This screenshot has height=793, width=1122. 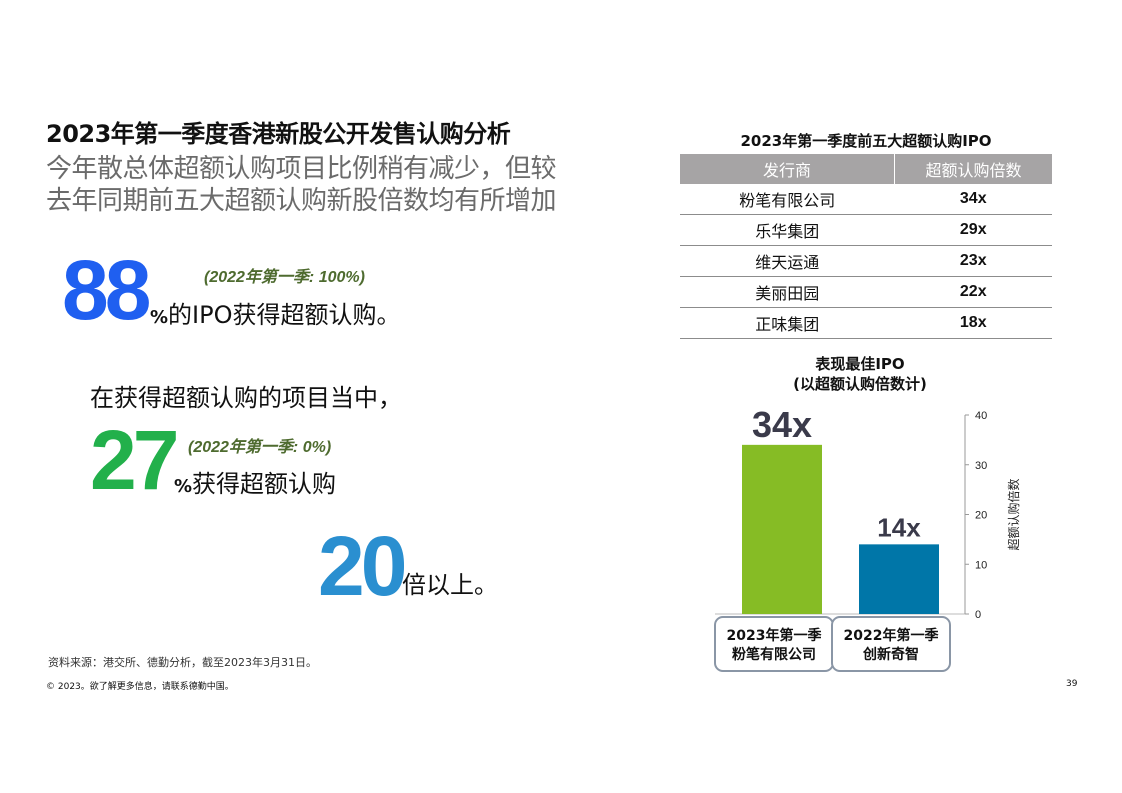 What do you see at coordinates (260, 447) in the screenshot?
I see `stat-27-comparison-note: (2022年第一季: 0%)` at bounding box center [260, 447].